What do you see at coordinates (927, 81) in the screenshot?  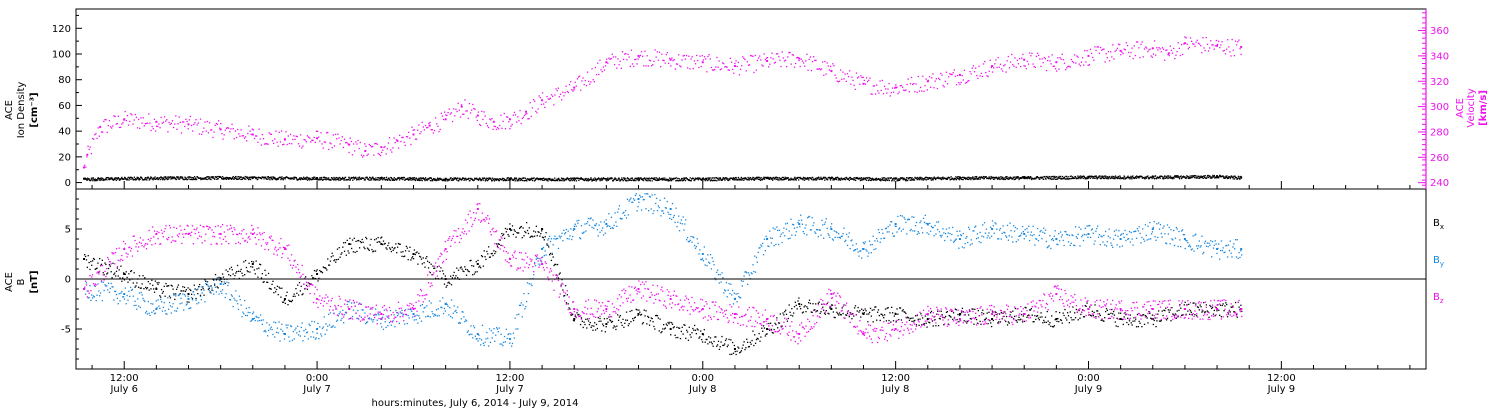 I see `velocity-point` at bounding box center [927, 81].